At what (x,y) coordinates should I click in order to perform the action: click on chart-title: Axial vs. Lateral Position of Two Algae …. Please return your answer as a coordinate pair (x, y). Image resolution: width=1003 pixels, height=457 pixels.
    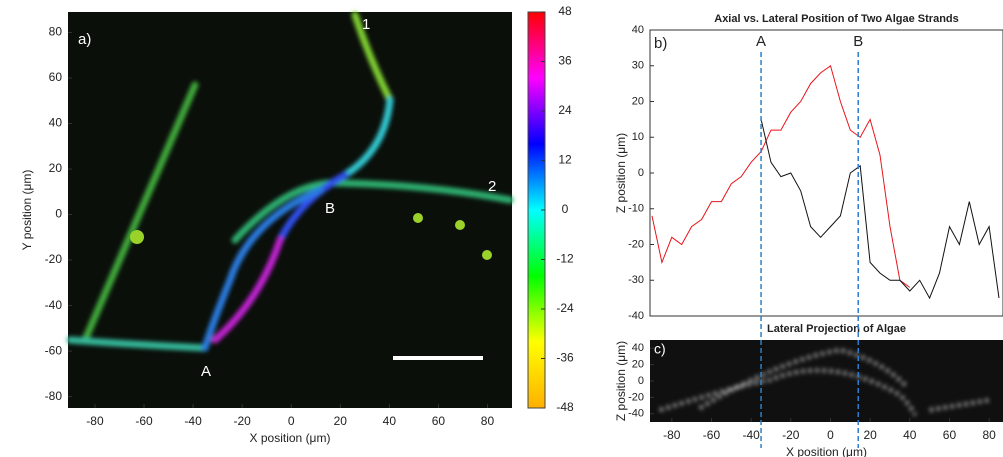
    Looking at the image, I should click on (836, 19).